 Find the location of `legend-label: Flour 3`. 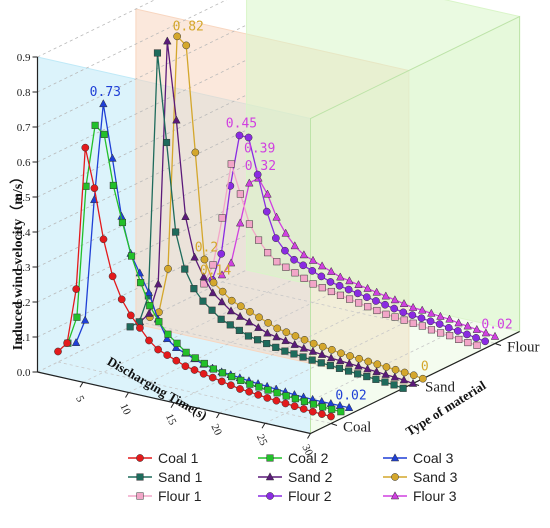

legend-label: Flour 3 is located at coordinates (435, 496).